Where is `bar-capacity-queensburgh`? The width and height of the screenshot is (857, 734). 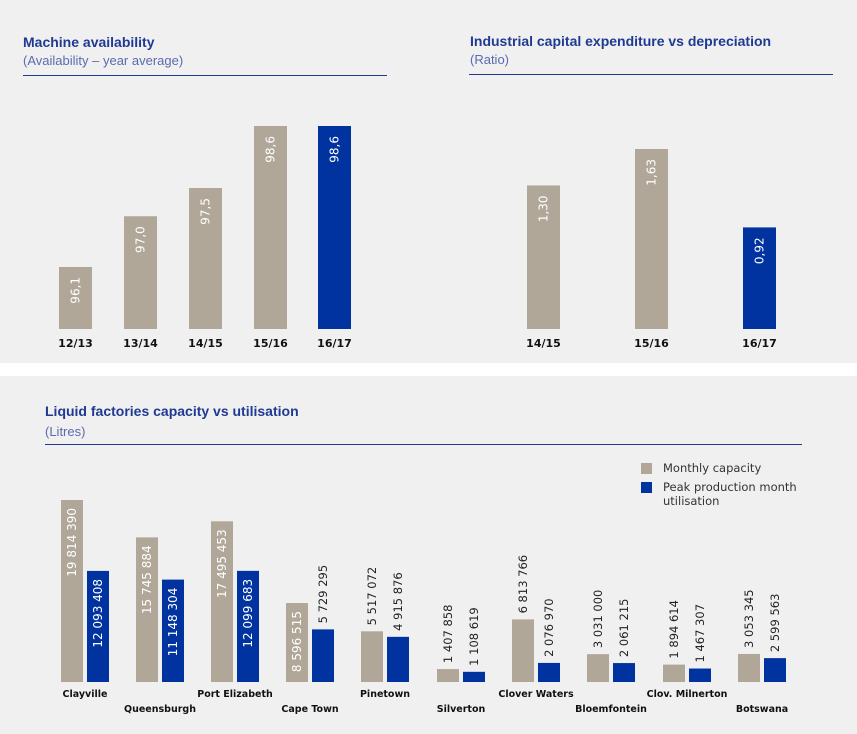
bar-capacity-queensburgh is located at coordinates (147, 609).